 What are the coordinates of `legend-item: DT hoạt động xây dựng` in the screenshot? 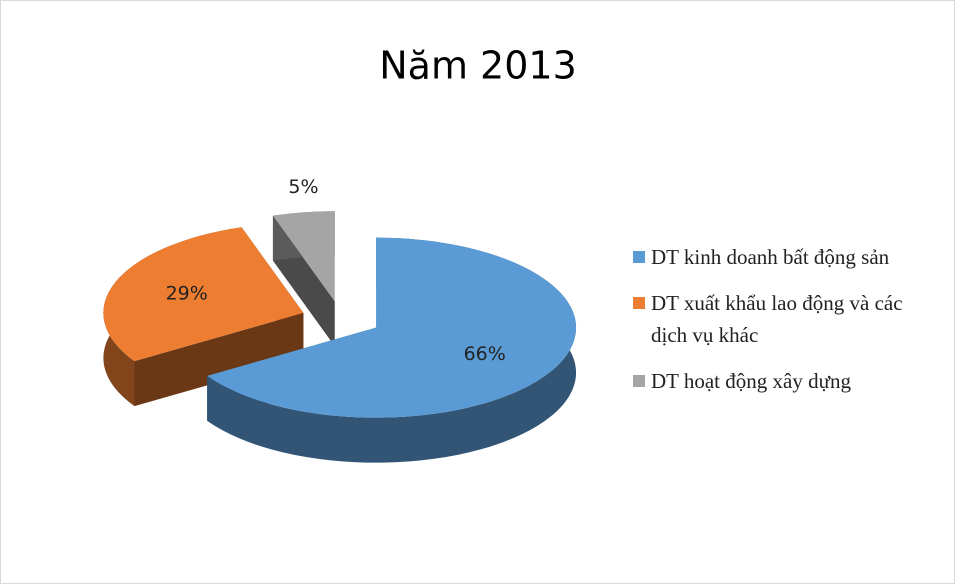 It's located at (788, 381).